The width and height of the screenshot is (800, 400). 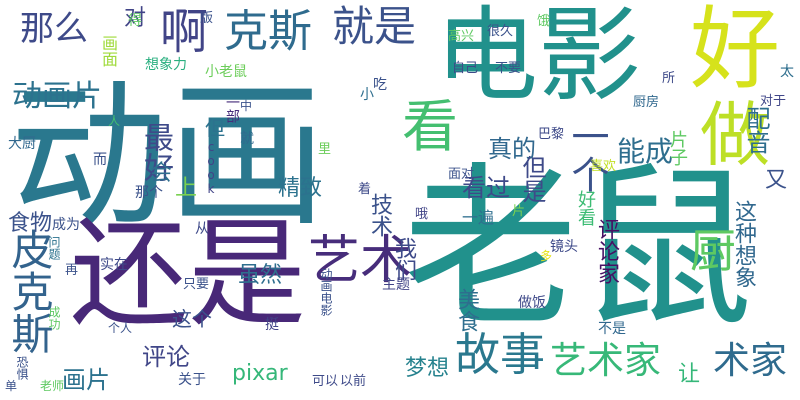 What do you see at coordinates (300, 188) in the screenshot?
I see `cloud-word: 精致` at bounding box center [300, 188].